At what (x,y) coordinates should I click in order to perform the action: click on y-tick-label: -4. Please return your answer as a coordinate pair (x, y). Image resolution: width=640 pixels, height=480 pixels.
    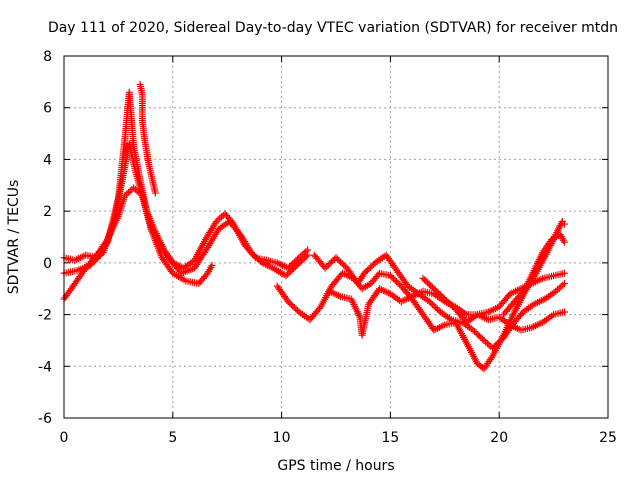
    Looking at the image, I should click on (45, 367).